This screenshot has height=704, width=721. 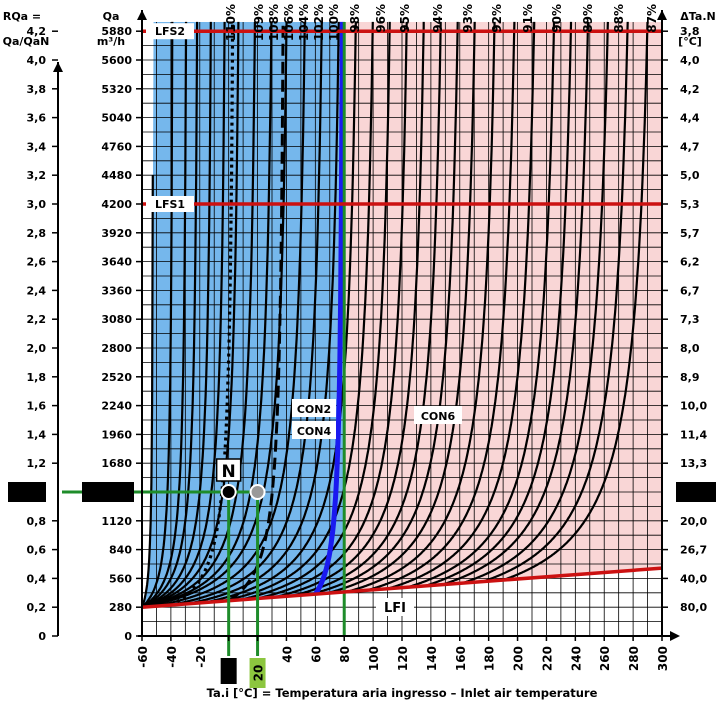 I want to click on rqa-tick-label: 0,6, so click(x=37, y=550).